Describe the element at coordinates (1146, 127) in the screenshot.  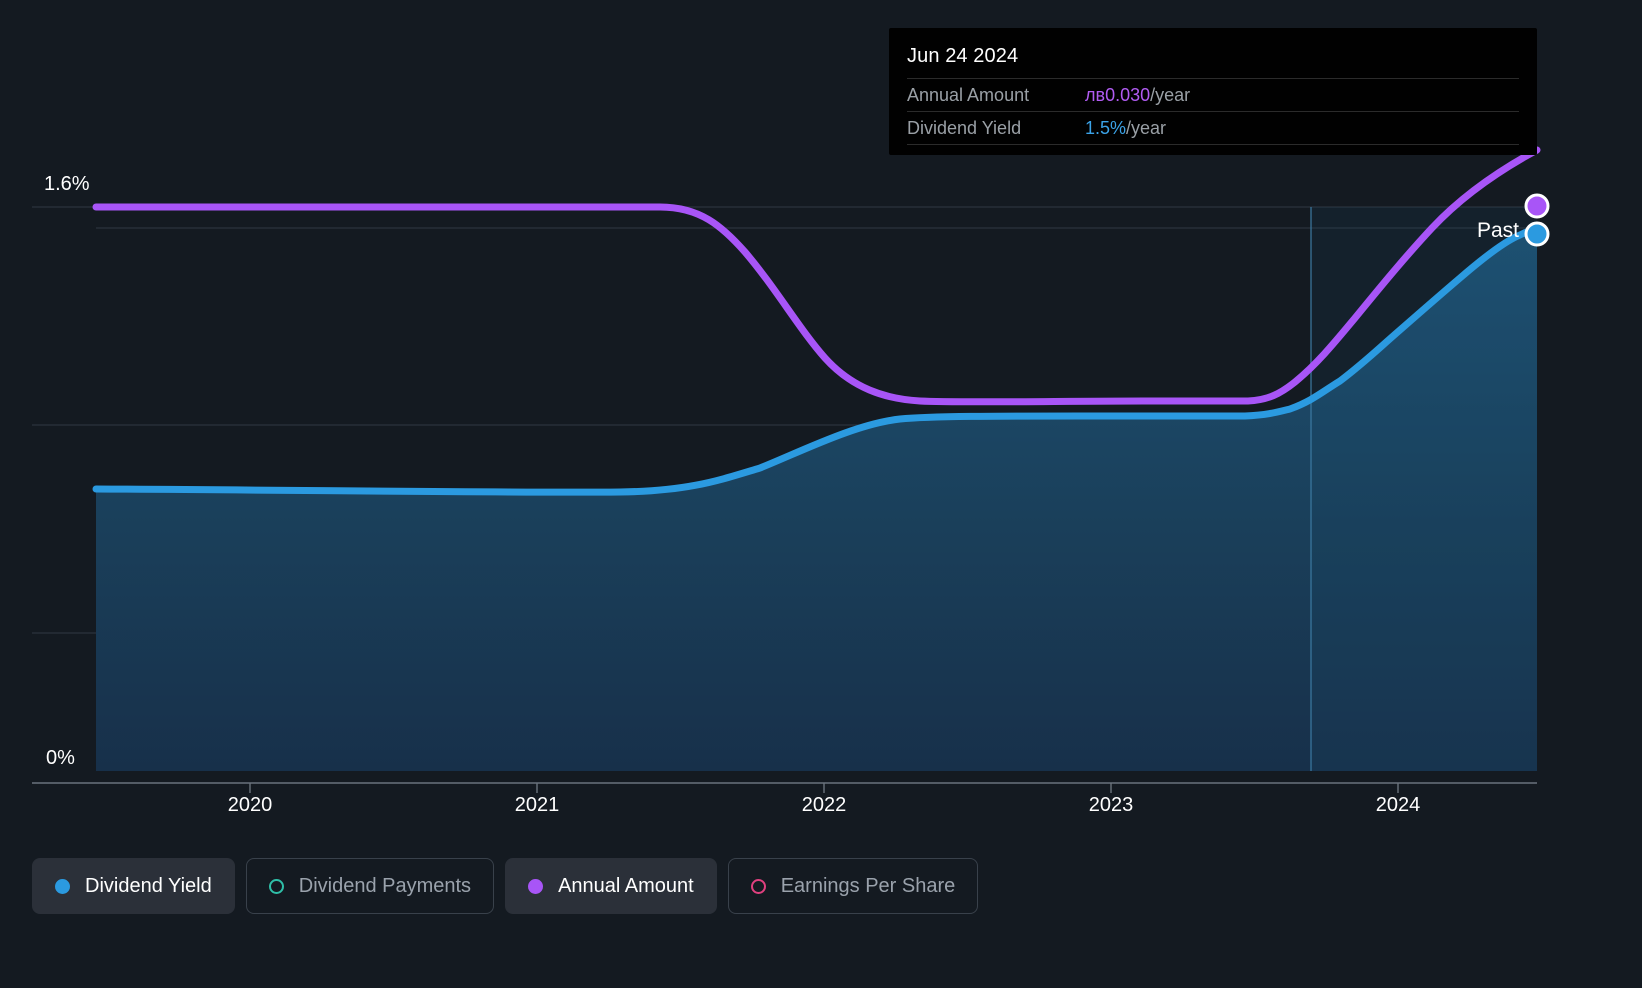
I see `tooltip-value-dividend-yield-suffix: /year` at that location.